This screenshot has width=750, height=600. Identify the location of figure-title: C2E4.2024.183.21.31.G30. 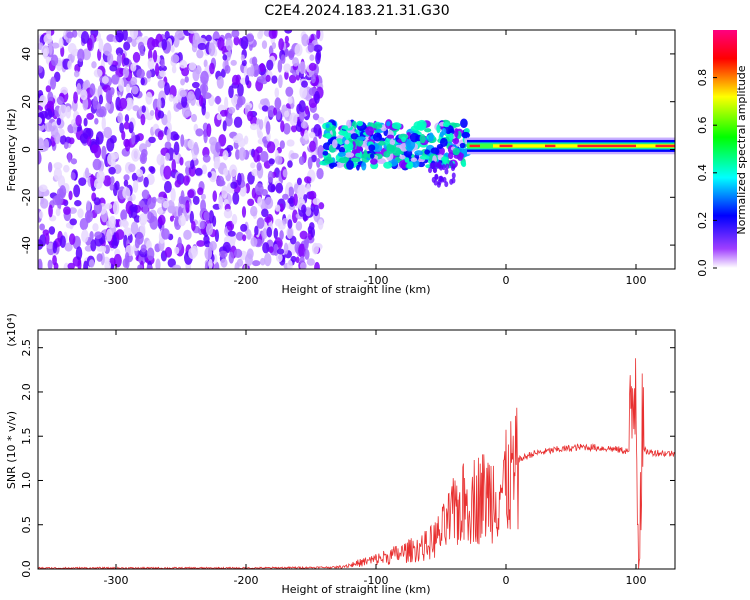
(356, 11).